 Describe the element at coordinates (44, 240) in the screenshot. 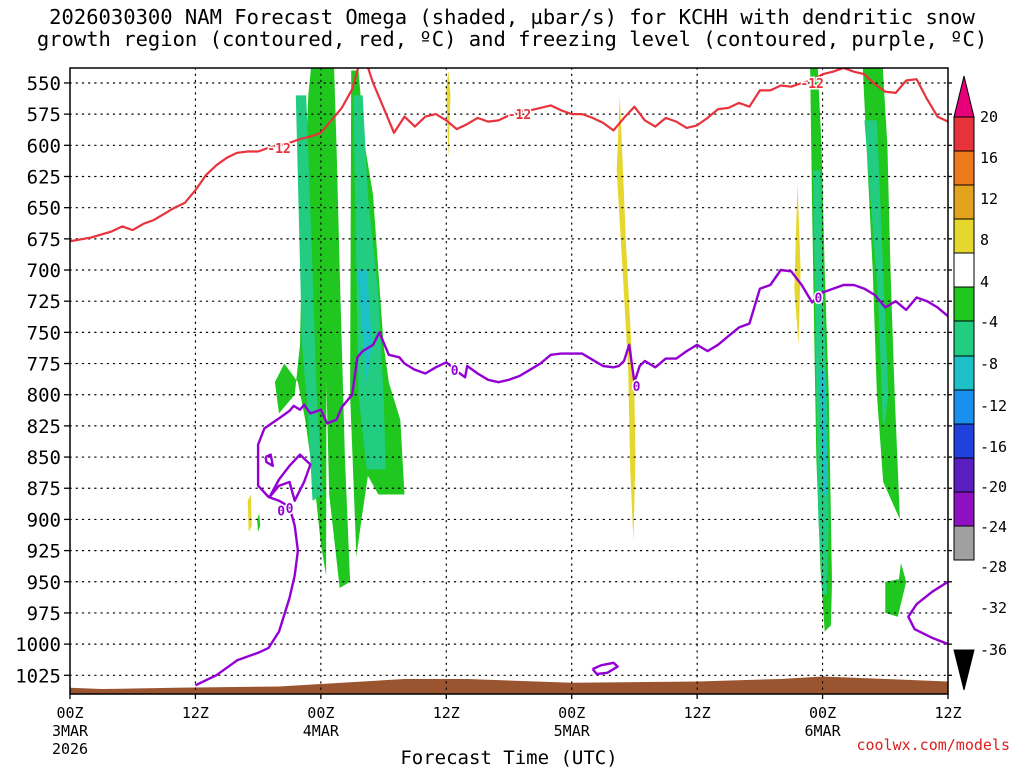

I see `y-tick-label-5: 675` at that location.